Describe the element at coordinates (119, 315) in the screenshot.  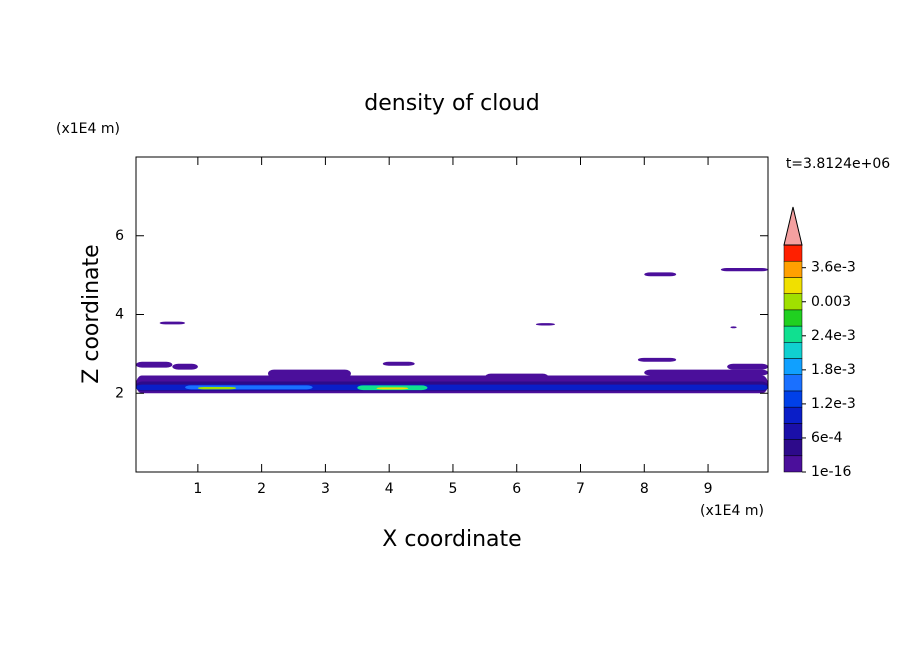
I see `y-tick-label: 4` at that location.